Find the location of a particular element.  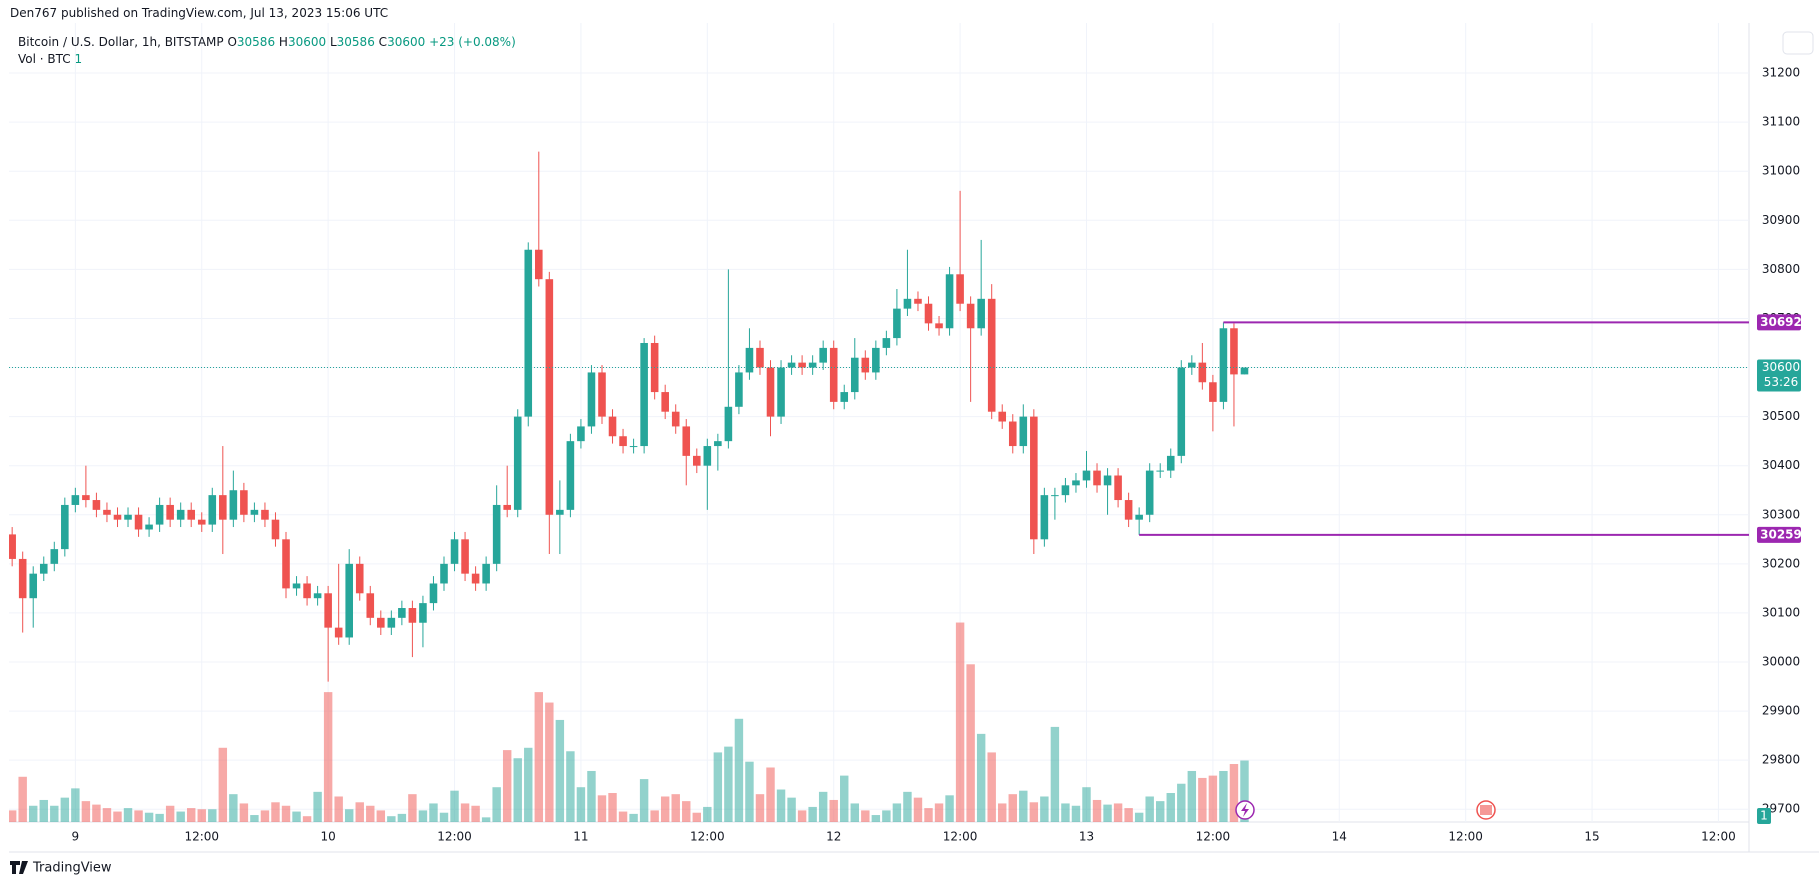

y-tick-label: 30200 is located at coordinates (1781, 563).